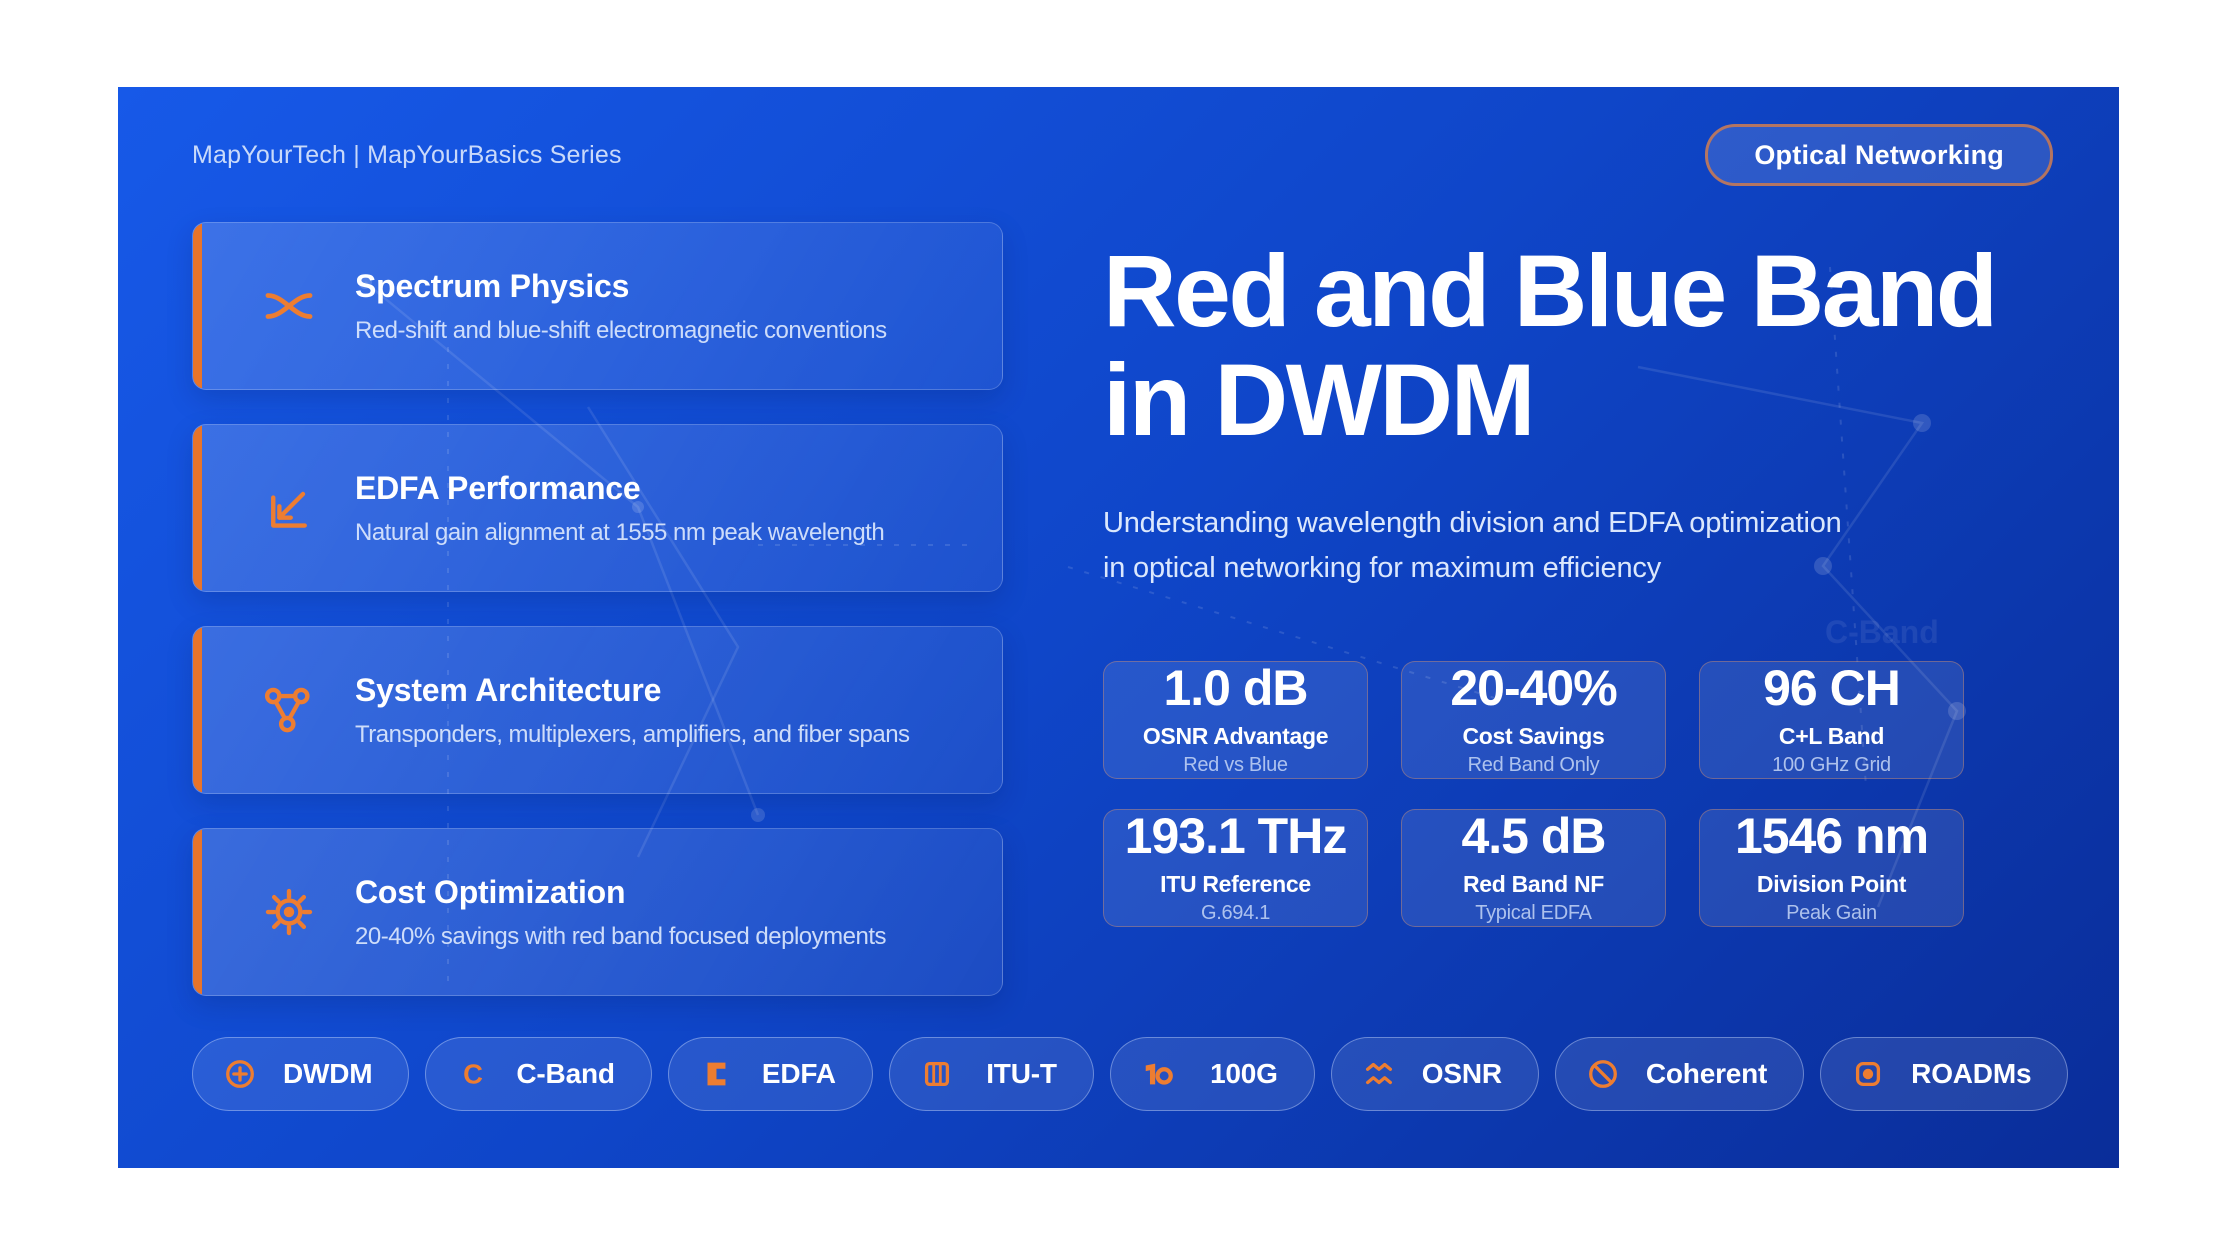 Image resolution: width=2240 pixels, height=1260 pixels. Describe the element at coordinates (1235, 884) in the screenshot. I see `stat-label: ITU Reference` at that location.